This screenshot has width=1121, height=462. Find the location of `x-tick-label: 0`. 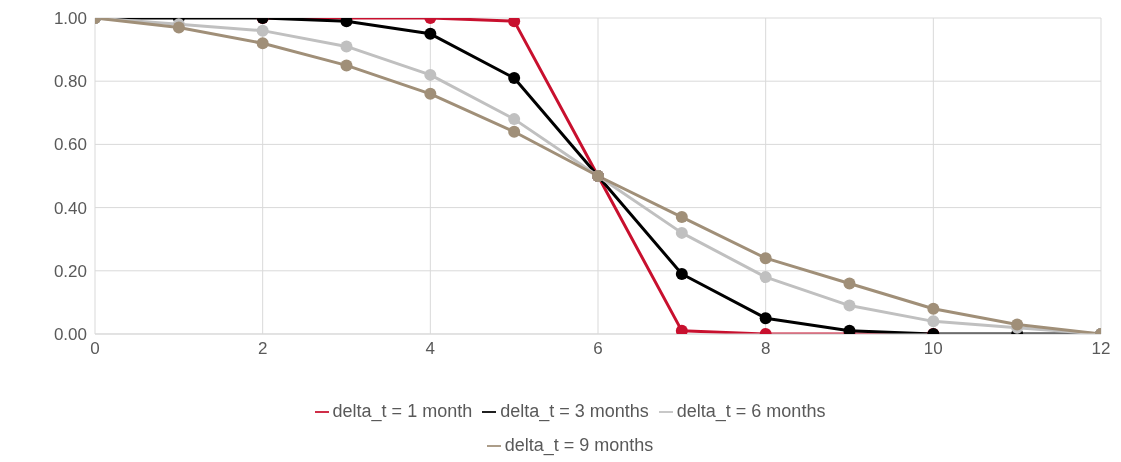

x-tick-label: 0 is located at coordinates (95, 349).